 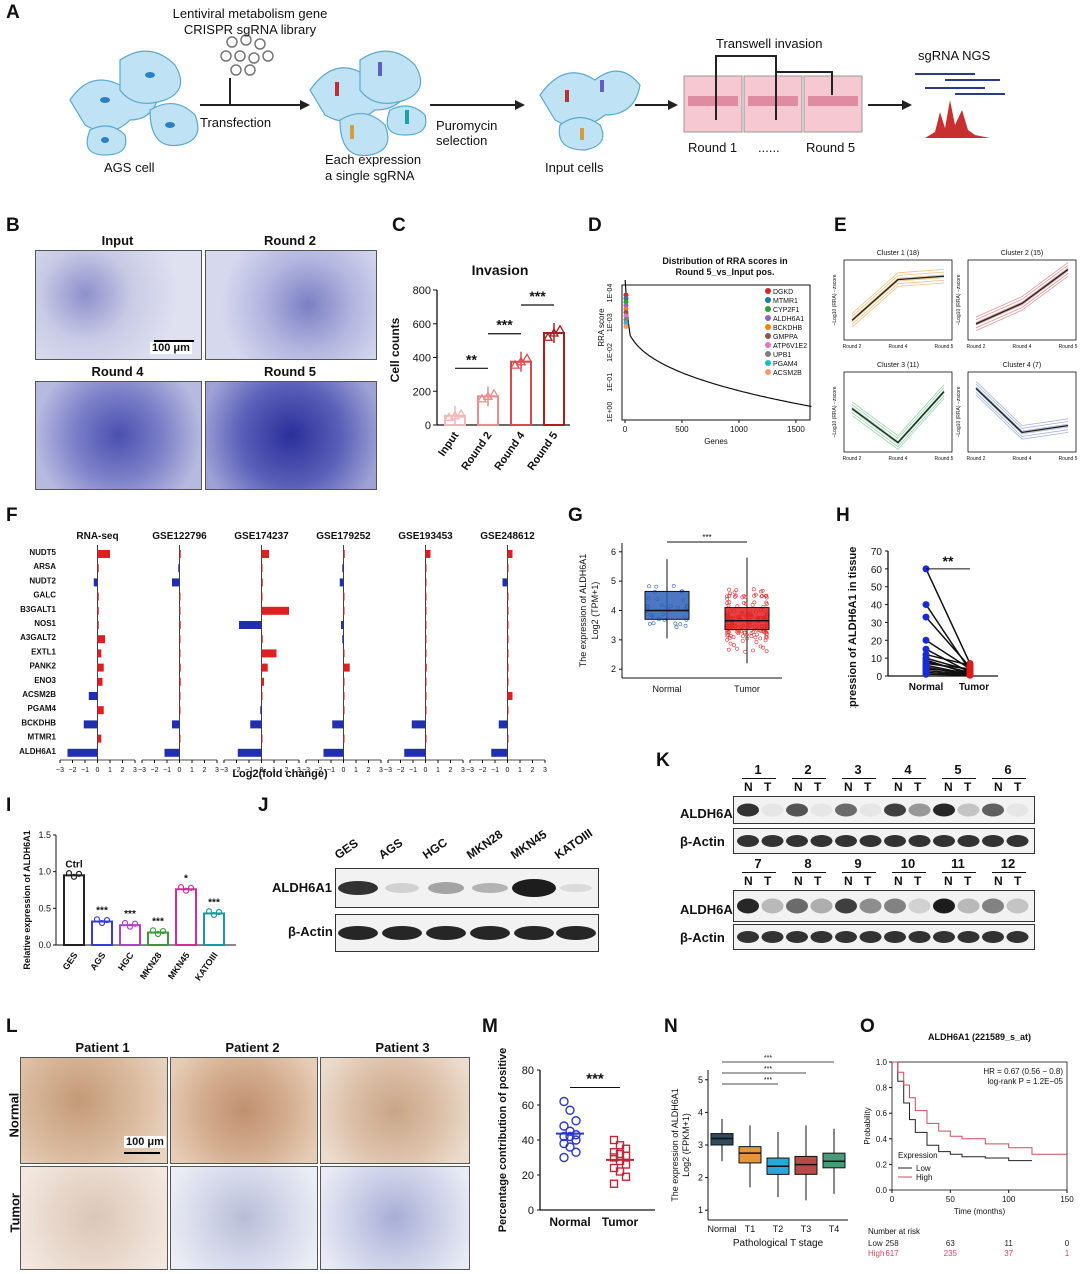 I want to click on o-legend-title: Expression, so click(x=918, y=1155).